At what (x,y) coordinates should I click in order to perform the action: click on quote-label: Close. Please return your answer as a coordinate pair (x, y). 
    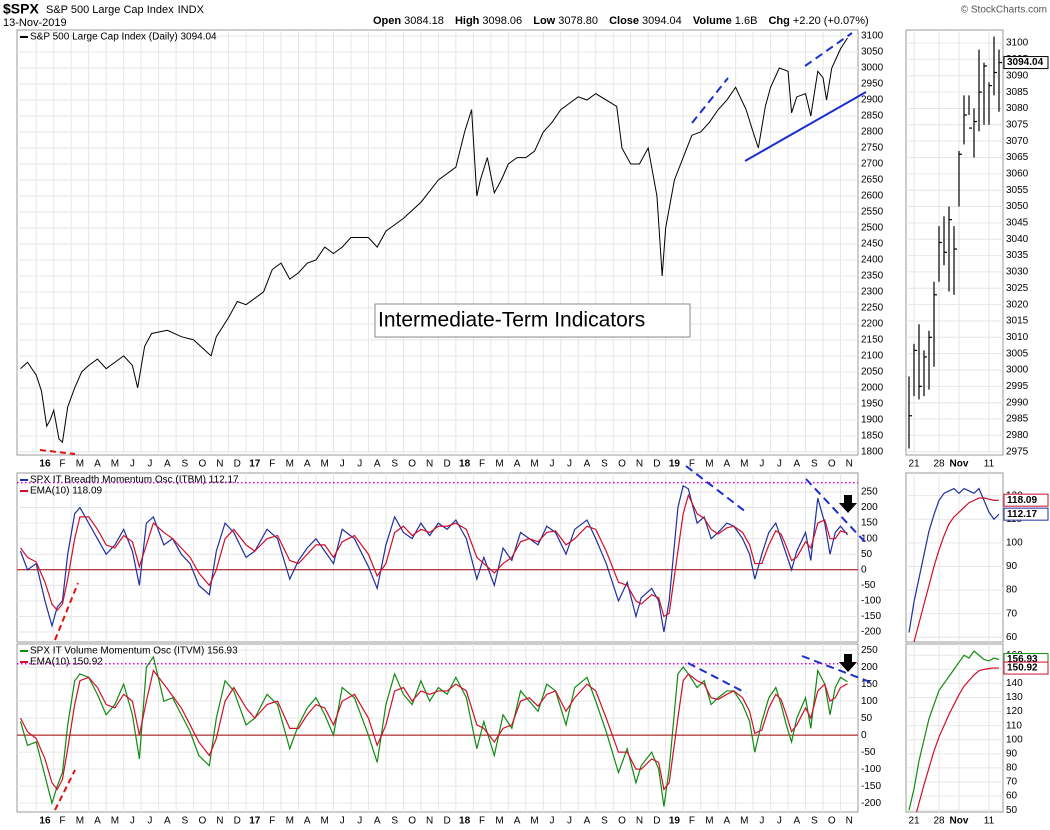
    Looking at the image, I should click on (624, 21).